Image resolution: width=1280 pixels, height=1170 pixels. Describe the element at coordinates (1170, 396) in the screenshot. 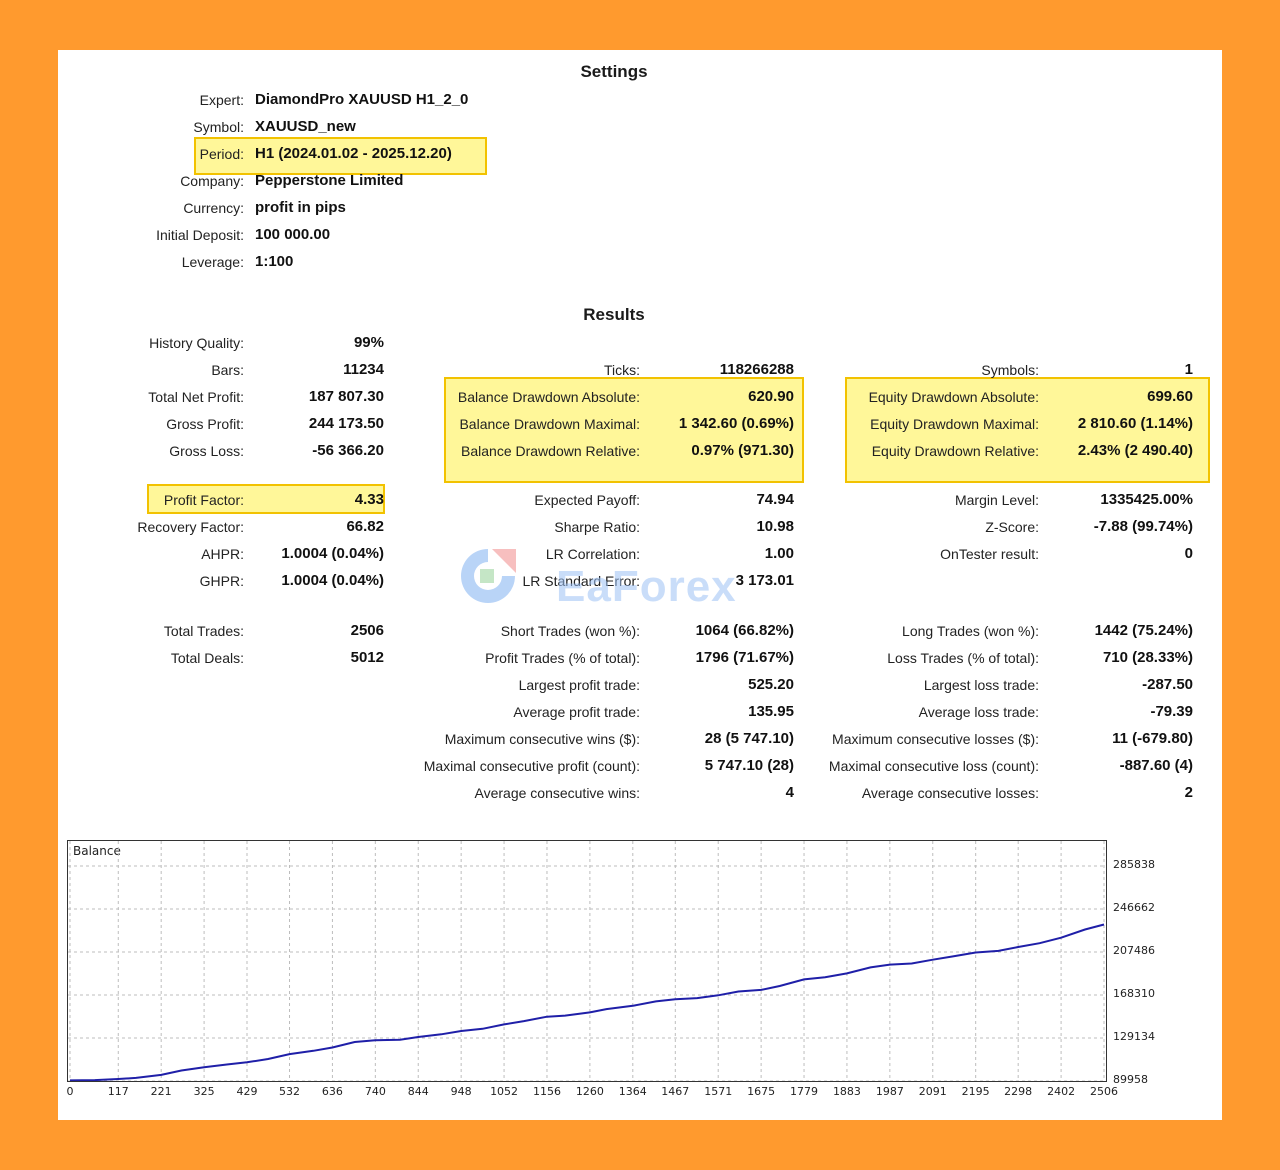

I see `result-value: 699.60` at that location.